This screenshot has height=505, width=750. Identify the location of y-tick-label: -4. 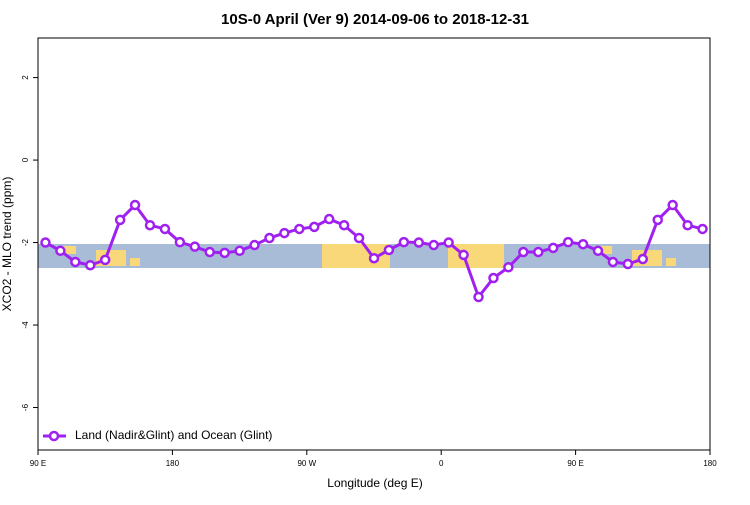
(25, 325).